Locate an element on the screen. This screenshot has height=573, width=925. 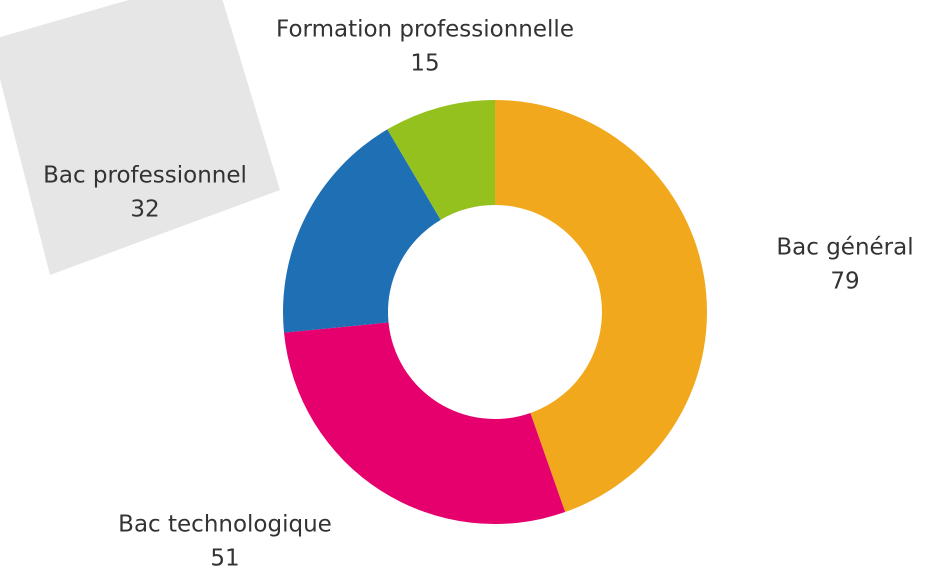
slice-label: Bac professionnel is located at coordinates (145, 176).